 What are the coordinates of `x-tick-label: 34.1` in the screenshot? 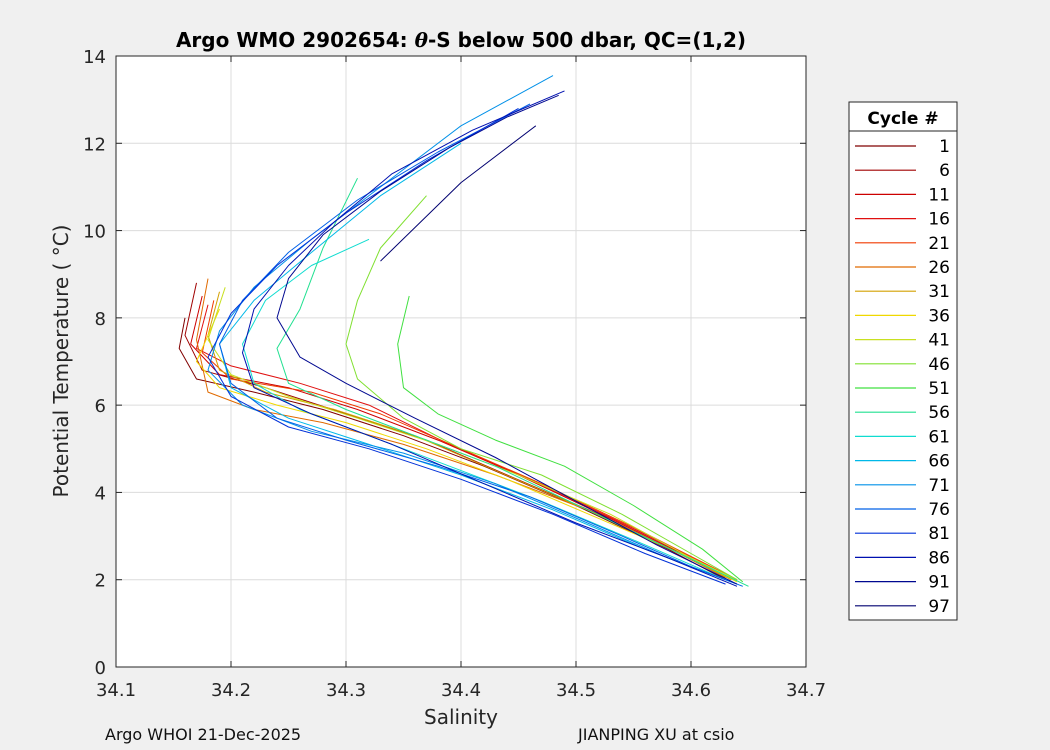 It's located at (116, 690).